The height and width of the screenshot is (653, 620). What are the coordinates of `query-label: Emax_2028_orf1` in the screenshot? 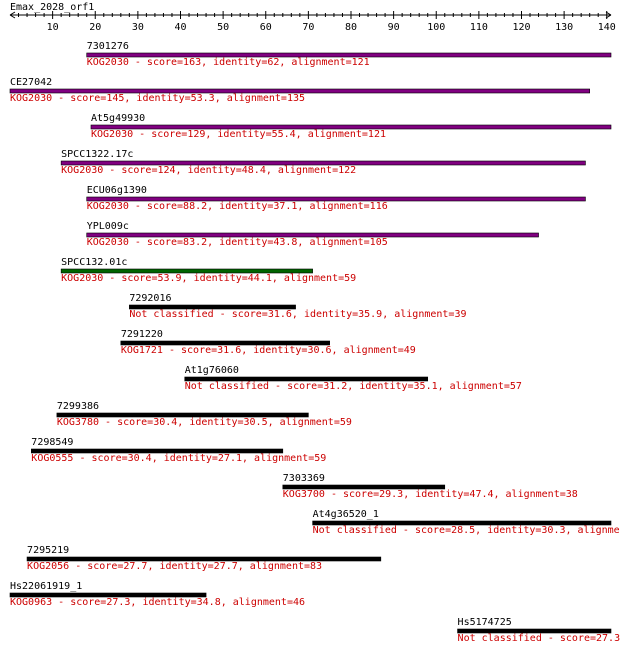 It's located at (52, 7).